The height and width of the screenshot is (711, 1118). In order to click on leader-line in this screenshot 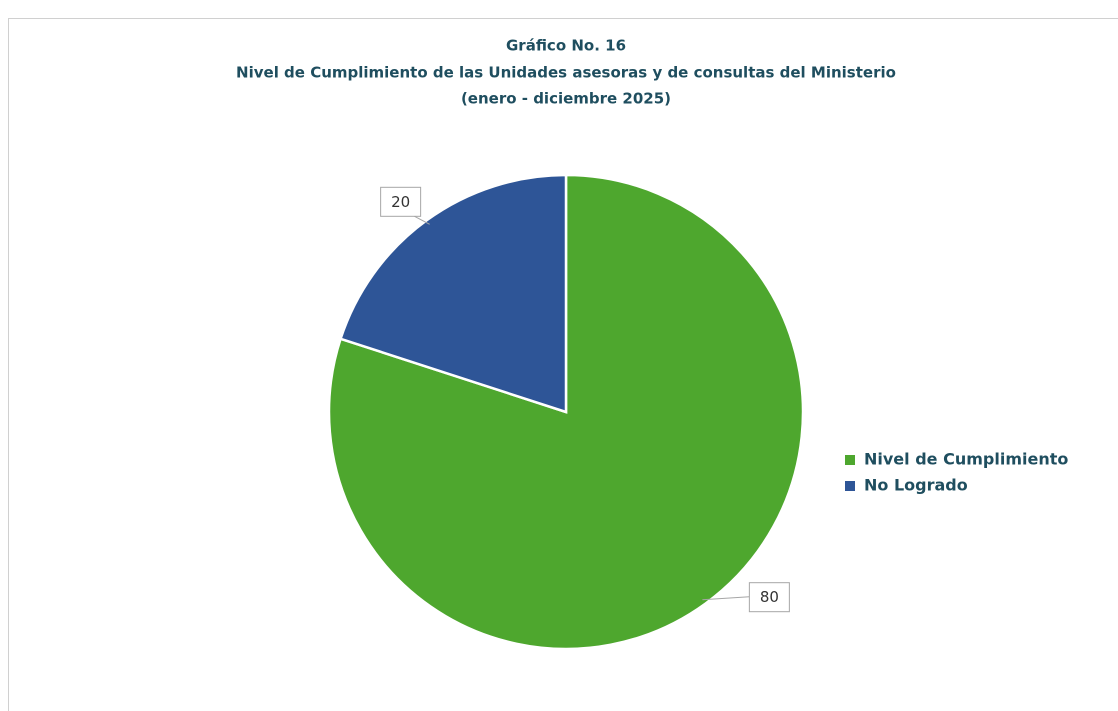, I will do `click(726, 598)`.